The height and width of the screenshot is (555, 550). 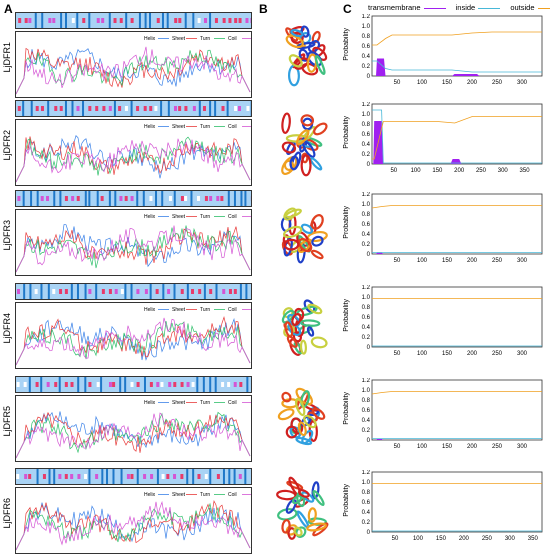 I want to click on tm-legend: transmembrane inside outside, so click(x=459, y=7).